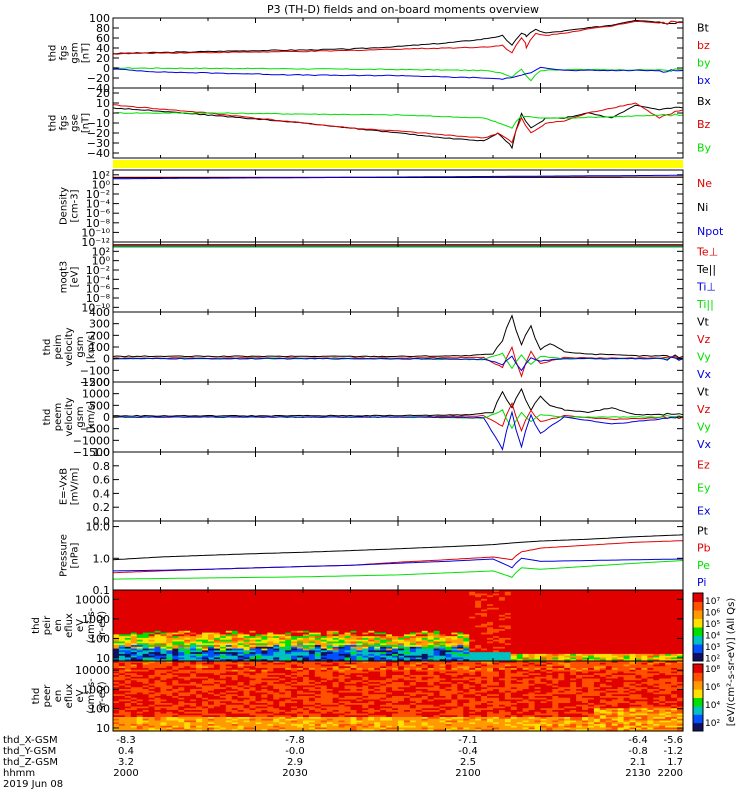 This screenshot has width=750, height=800. Describe the element at coordinates (707, 252) in the screenshot. I see `legend-te⊥: Te⊥` at that location.